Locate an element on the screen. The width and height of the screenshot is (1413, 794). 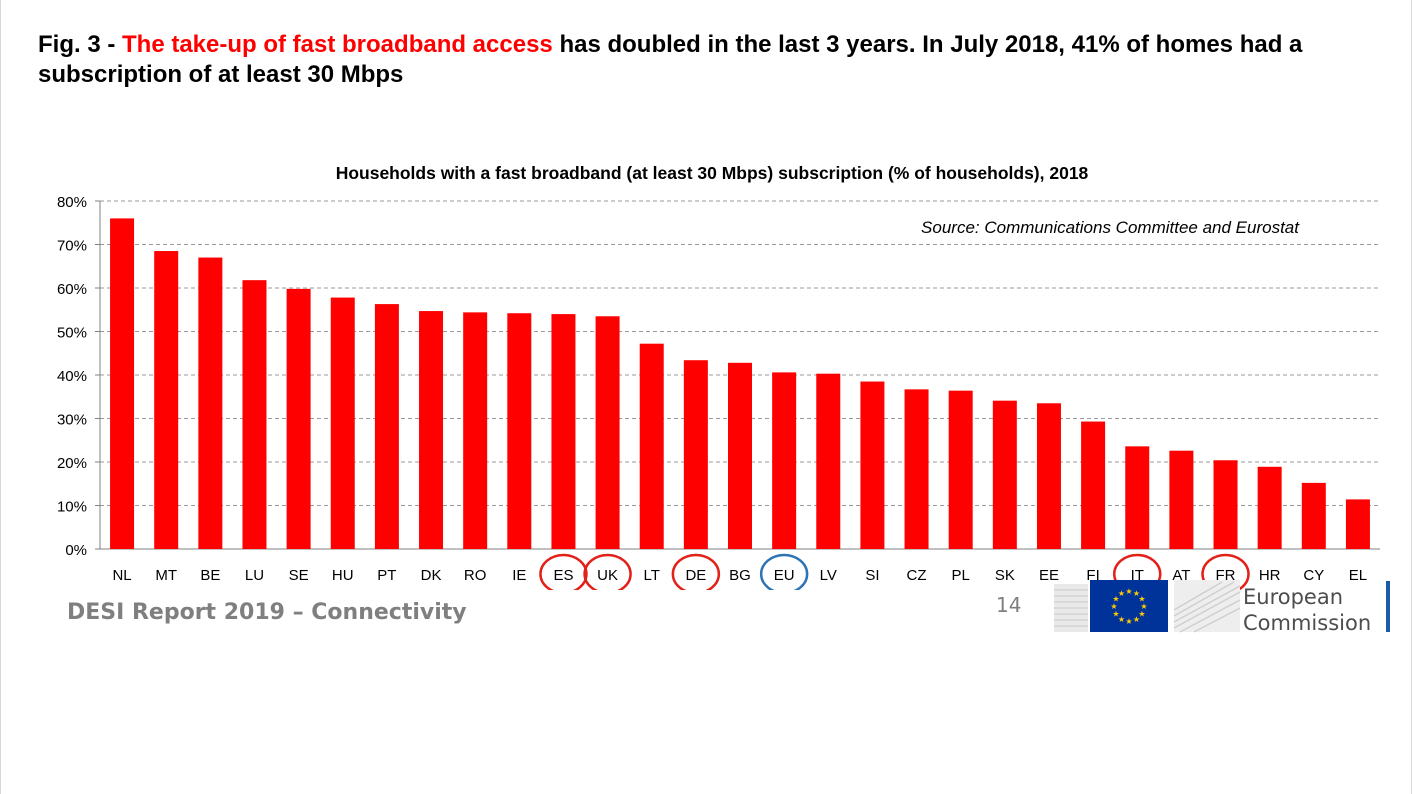
bar-lu is located at coordinates (254, 414).